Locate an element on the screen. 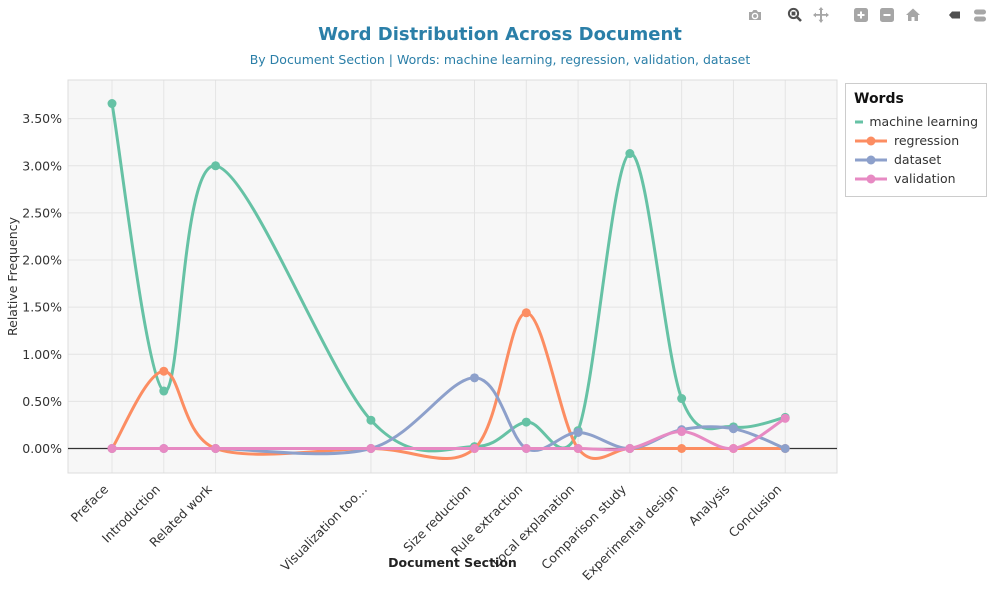 This screenshot has height=600, width=1000. legend-marker-validation is located at coordinates (871, 178).